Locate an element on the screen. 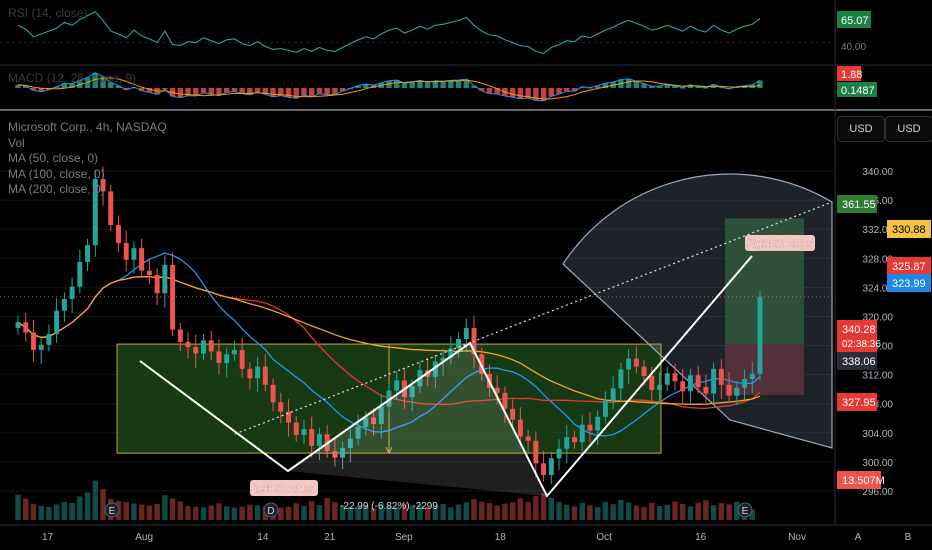 The height and width of the screenshot is (550, 932). currency-button-right: USD is located at coordinates (908, 129).